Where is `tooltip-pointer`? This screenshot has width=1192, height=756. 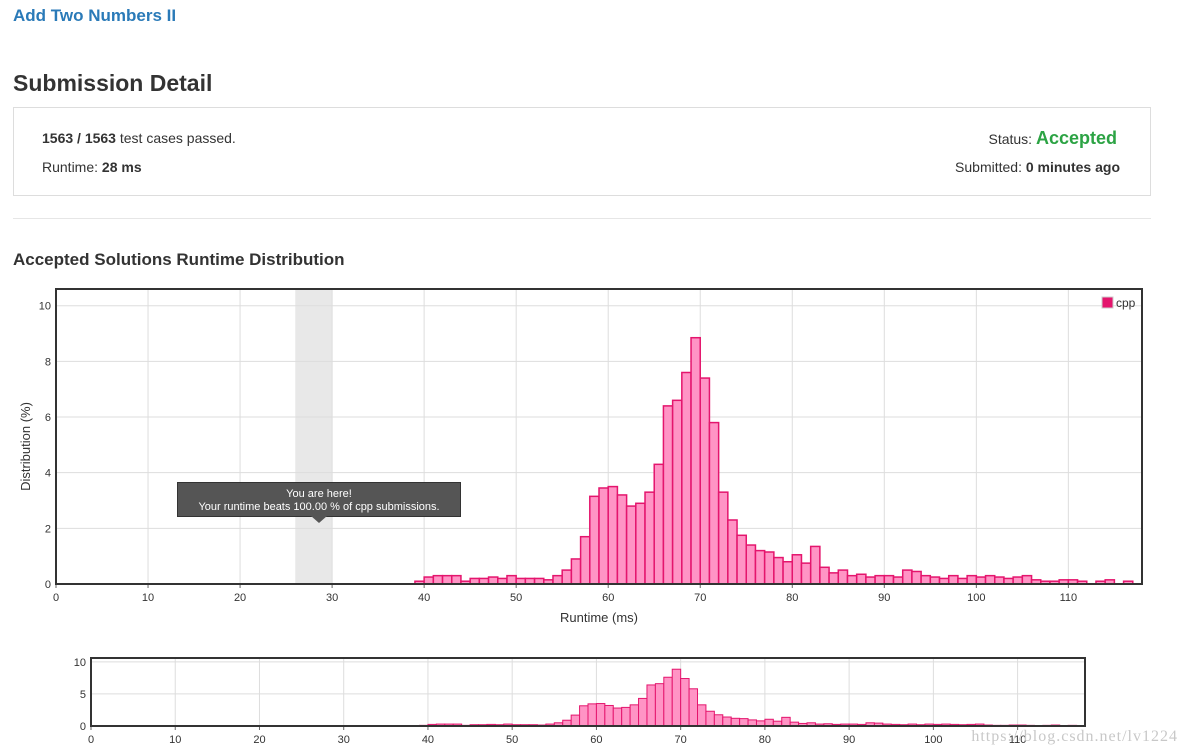
tooltip-pointer is located at coordinates (319, 519).